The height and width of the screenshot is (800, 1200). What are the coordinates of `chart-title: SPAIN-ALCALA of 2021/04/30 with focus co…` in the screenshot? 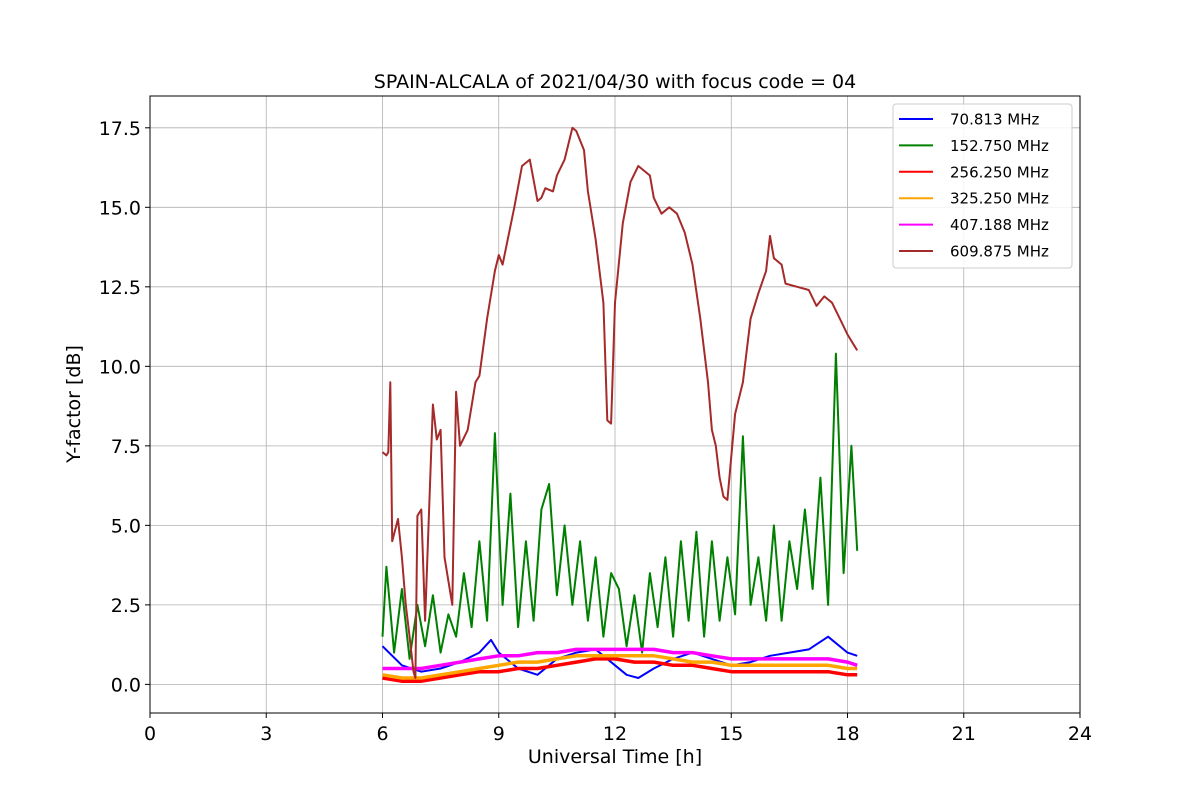 It's located at (615, 82).